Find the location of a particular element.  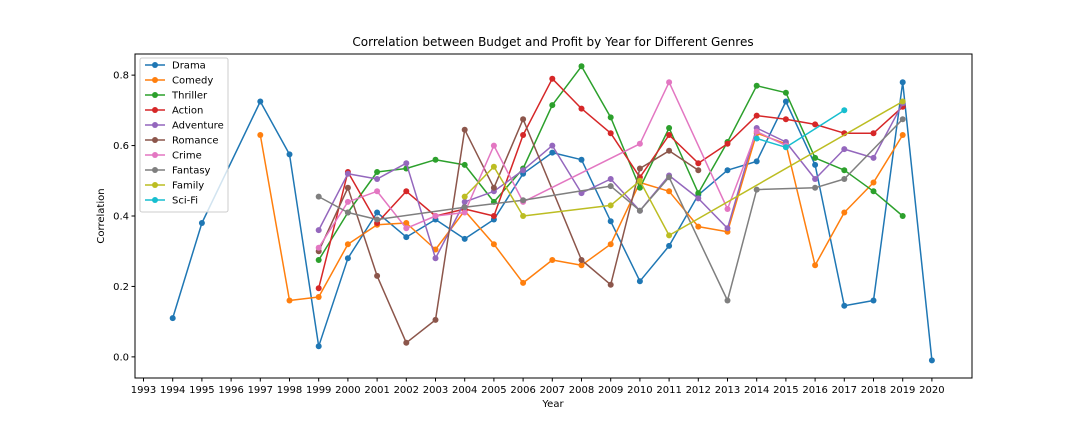

y-axis: 0.0 0.2 0.4 0.6 0.8 is located at coordinates (124, 217).